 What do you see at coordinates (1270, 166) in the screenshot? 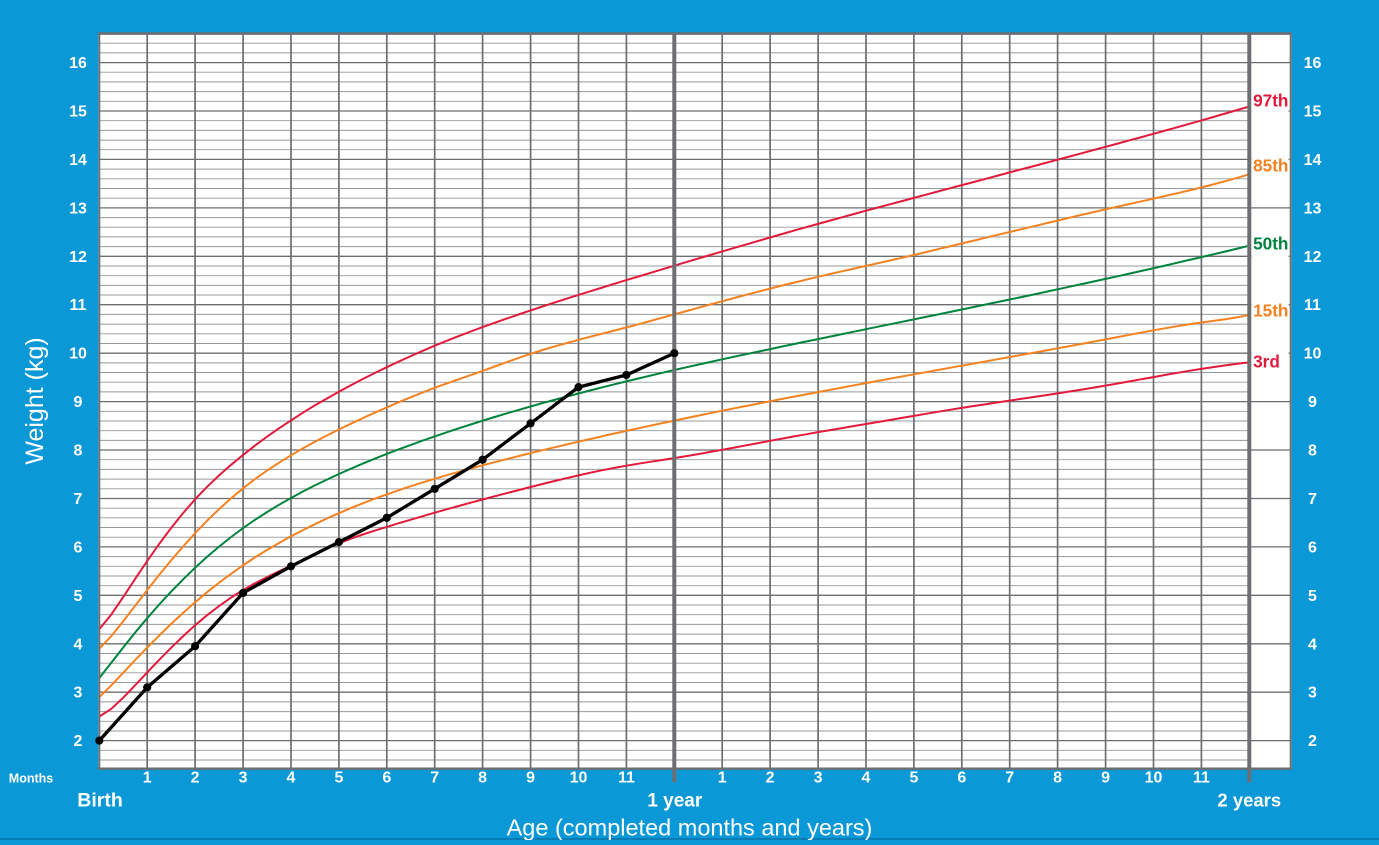
I see `svg-text: 85th` at bounding box center [1270, 166].